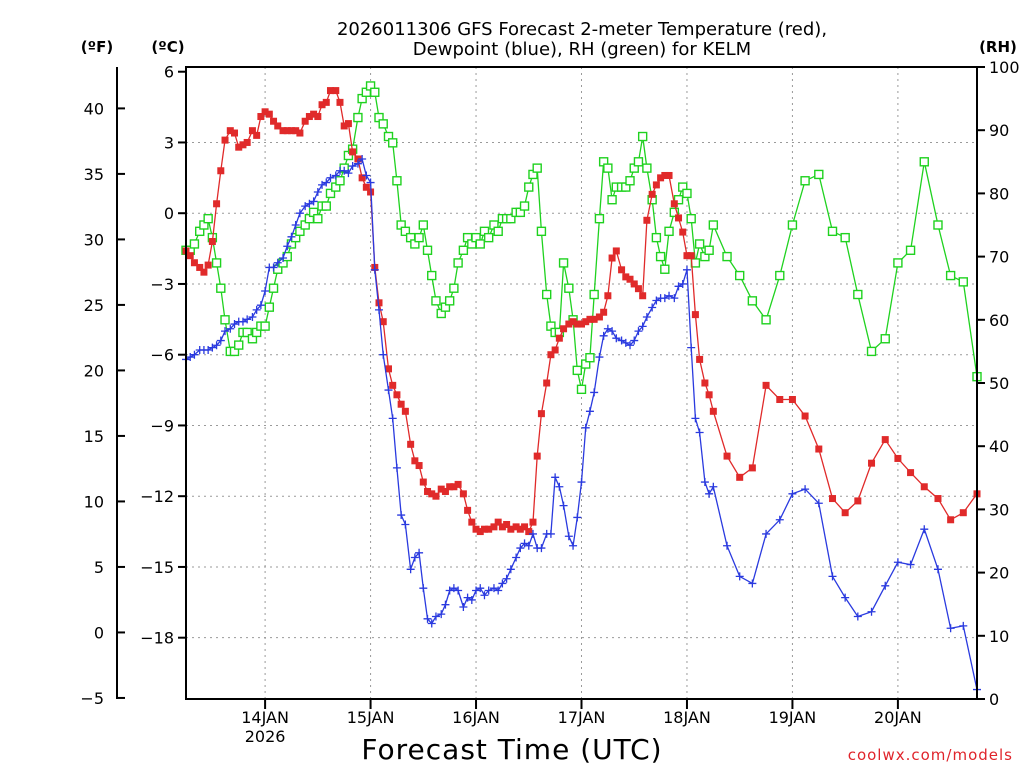  I want to click on rh-tick-label: 10, so click(999, 636).